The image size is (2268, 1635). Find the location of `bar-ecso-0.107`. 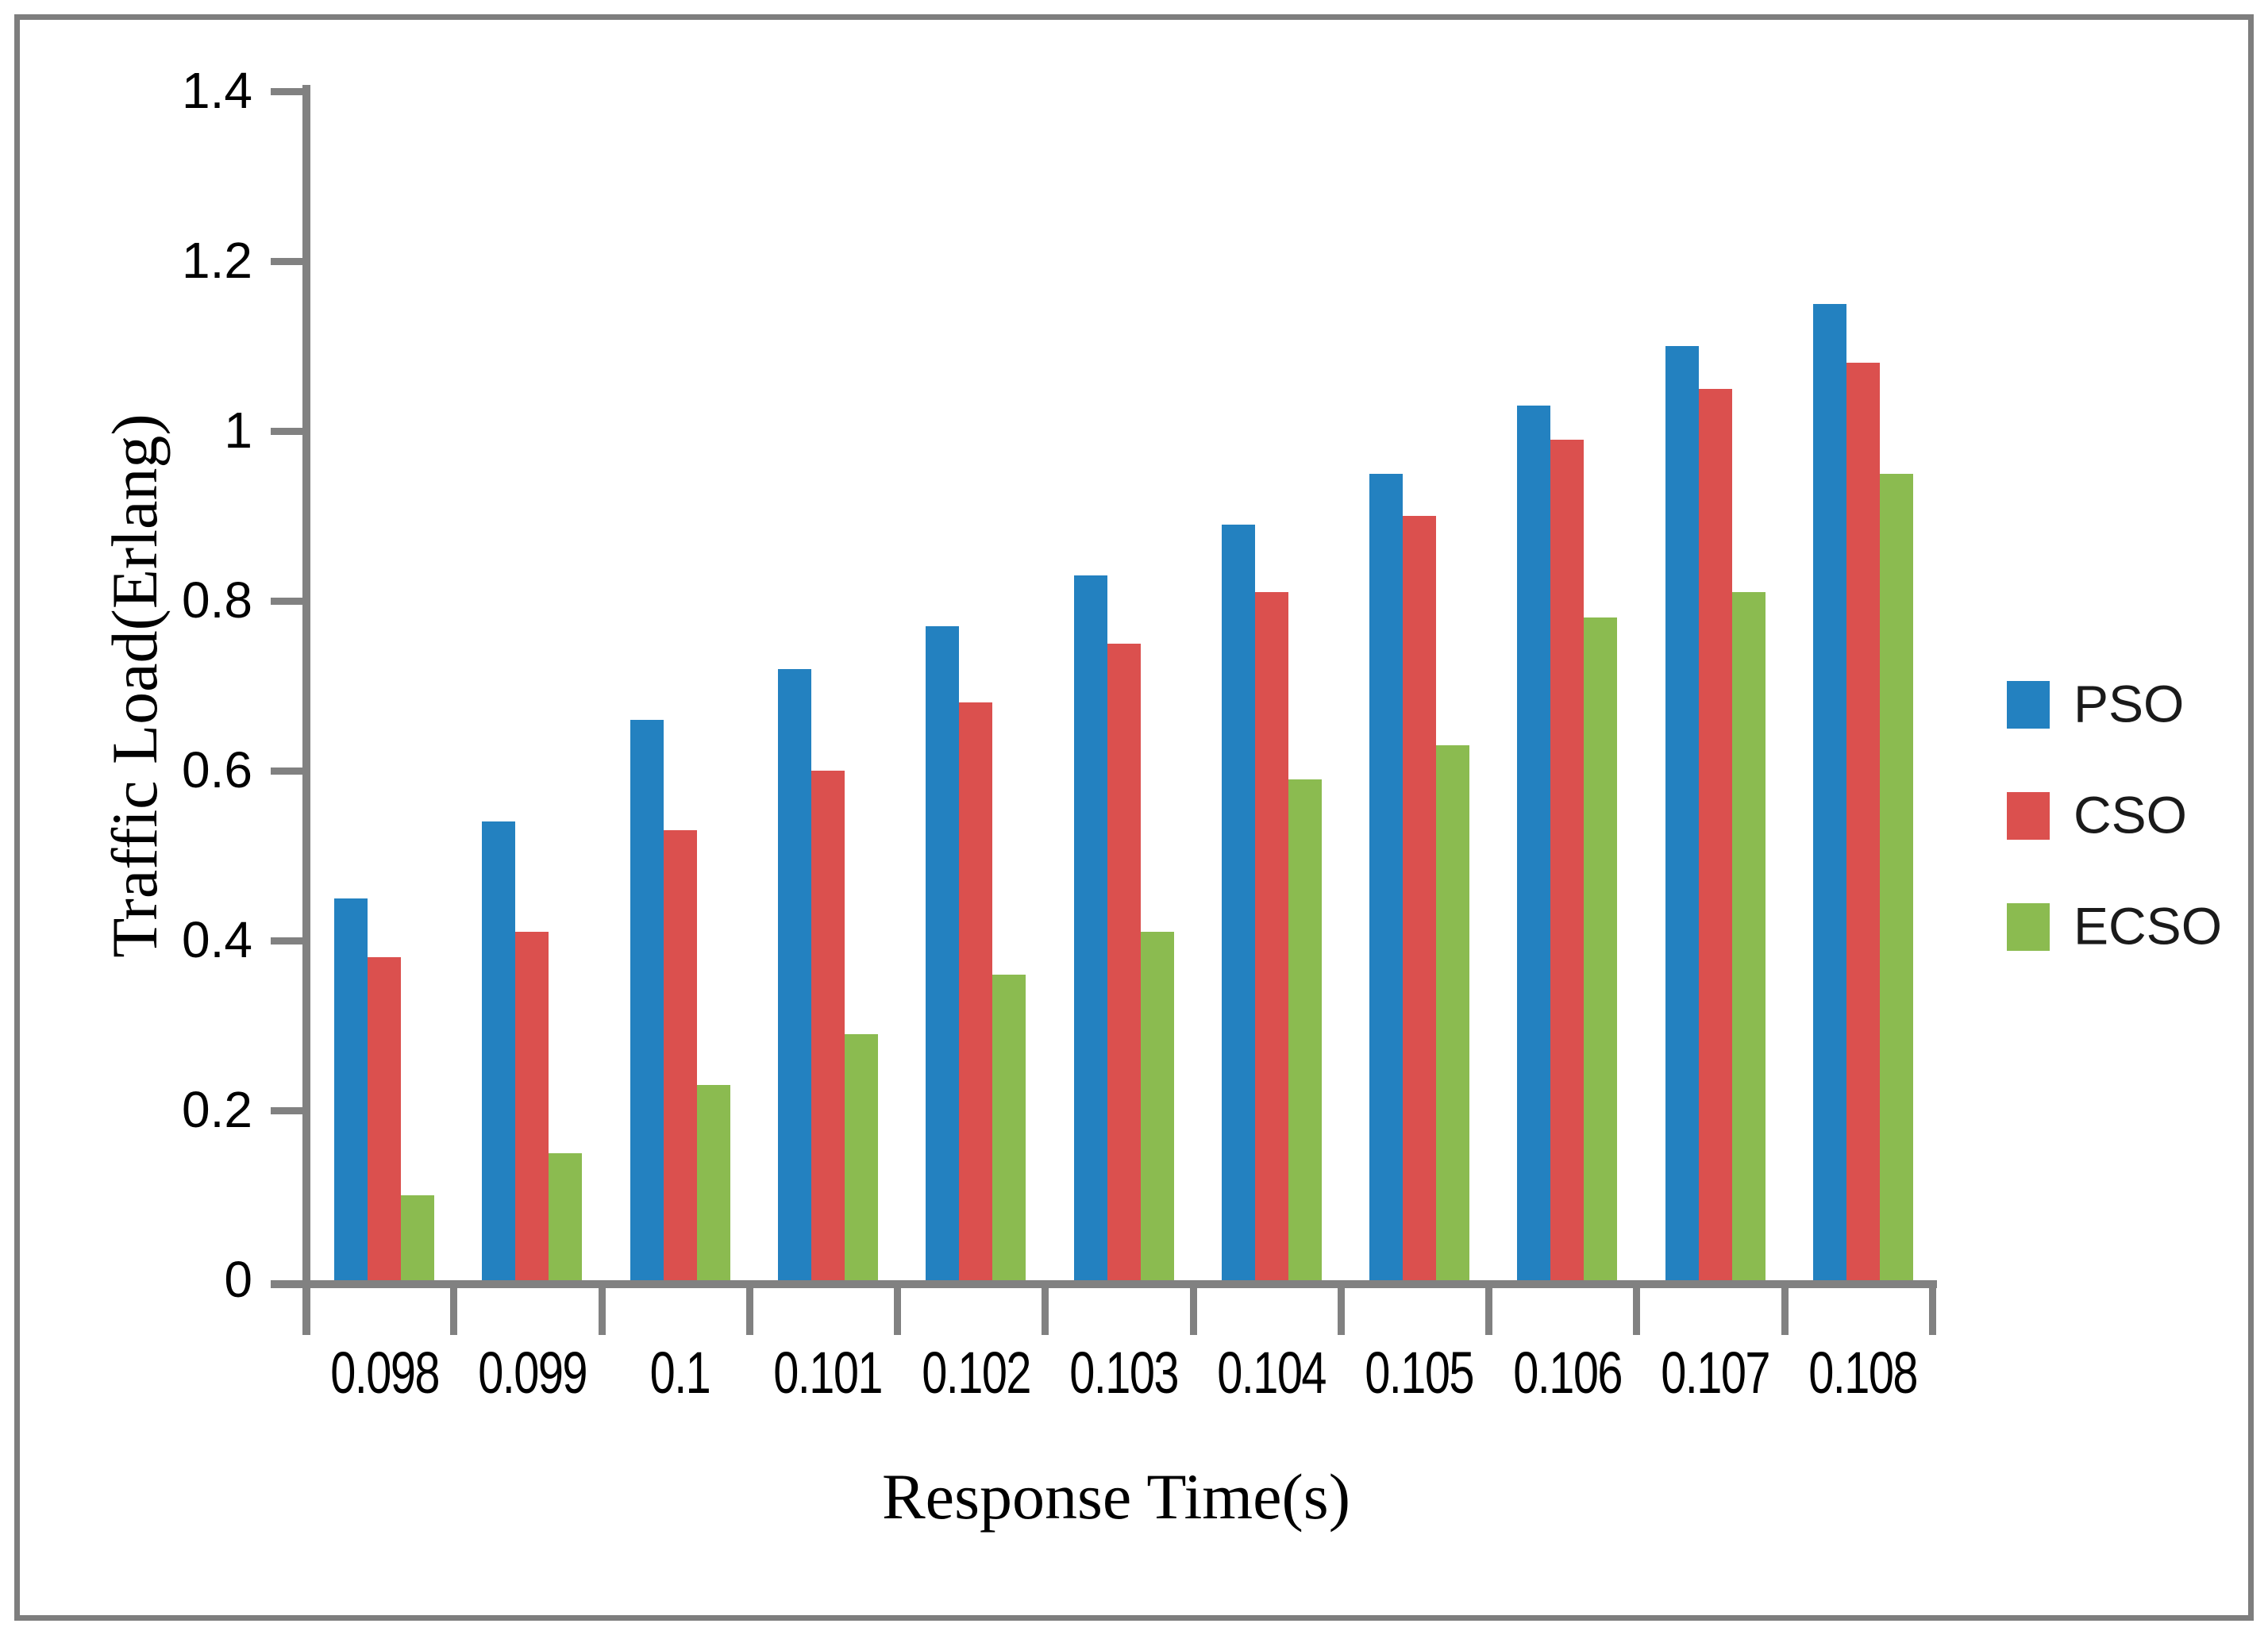

bar-ecso-0.107 is located at coordinates (1748, 936).